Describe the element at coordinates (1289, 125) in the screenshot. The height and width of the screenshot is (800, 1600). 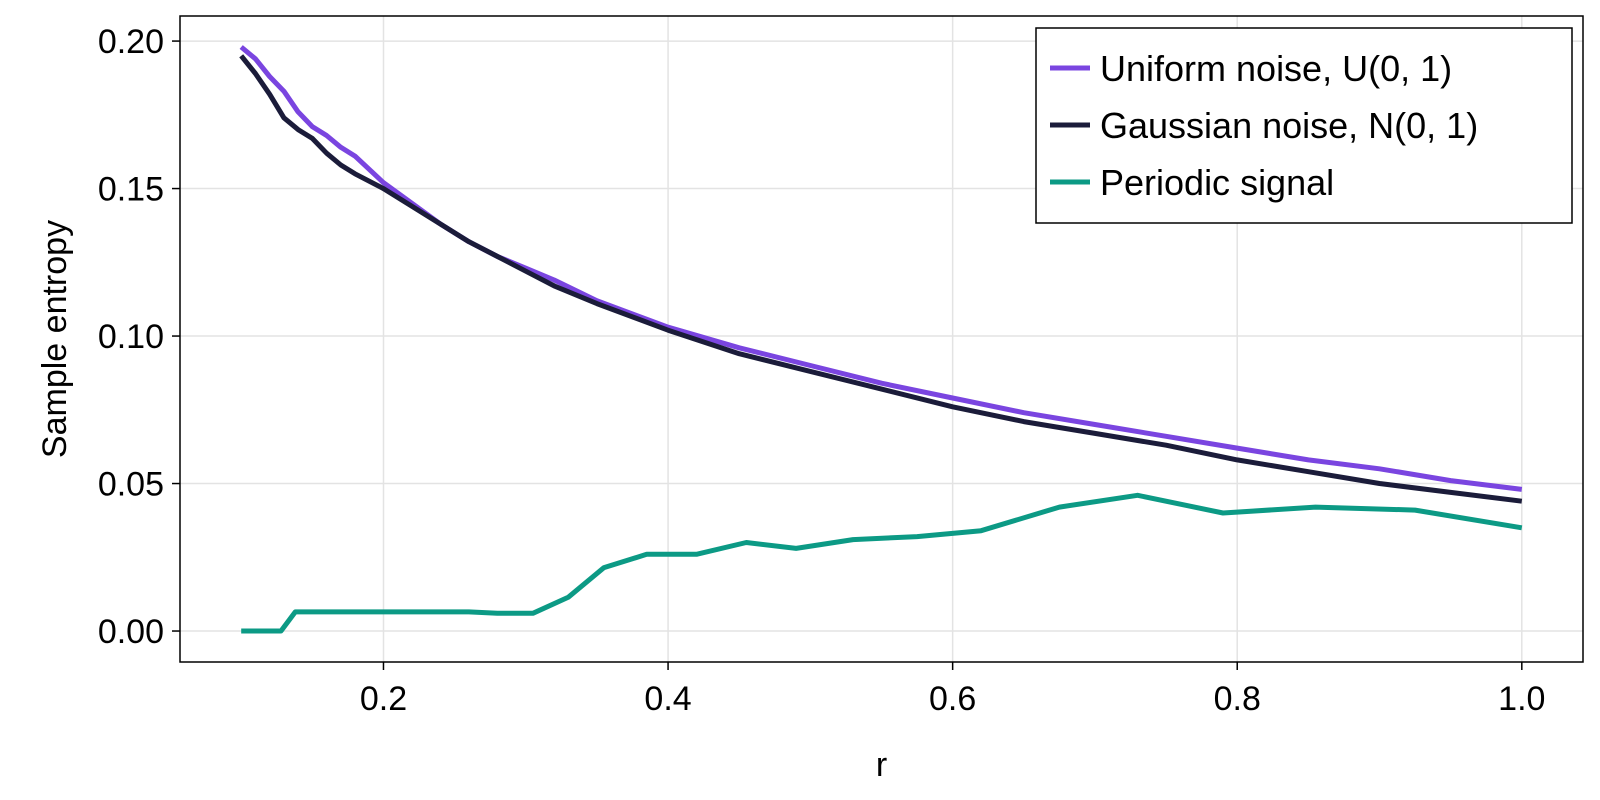
I see `legend-label-2: Gaussian noise, N(0, 1)` at that location.